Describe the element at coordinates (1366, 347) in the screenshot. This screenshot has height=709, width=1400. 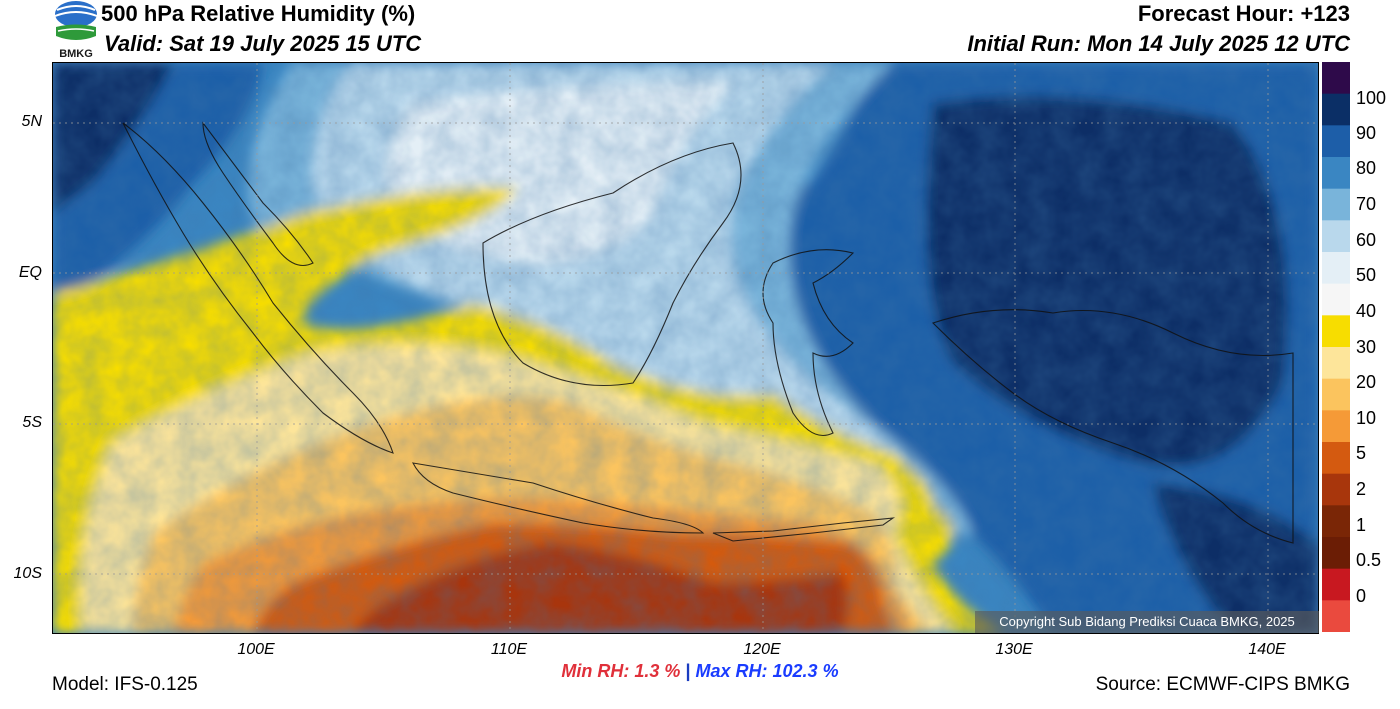
I see `colorbar-label: 30` at that location.